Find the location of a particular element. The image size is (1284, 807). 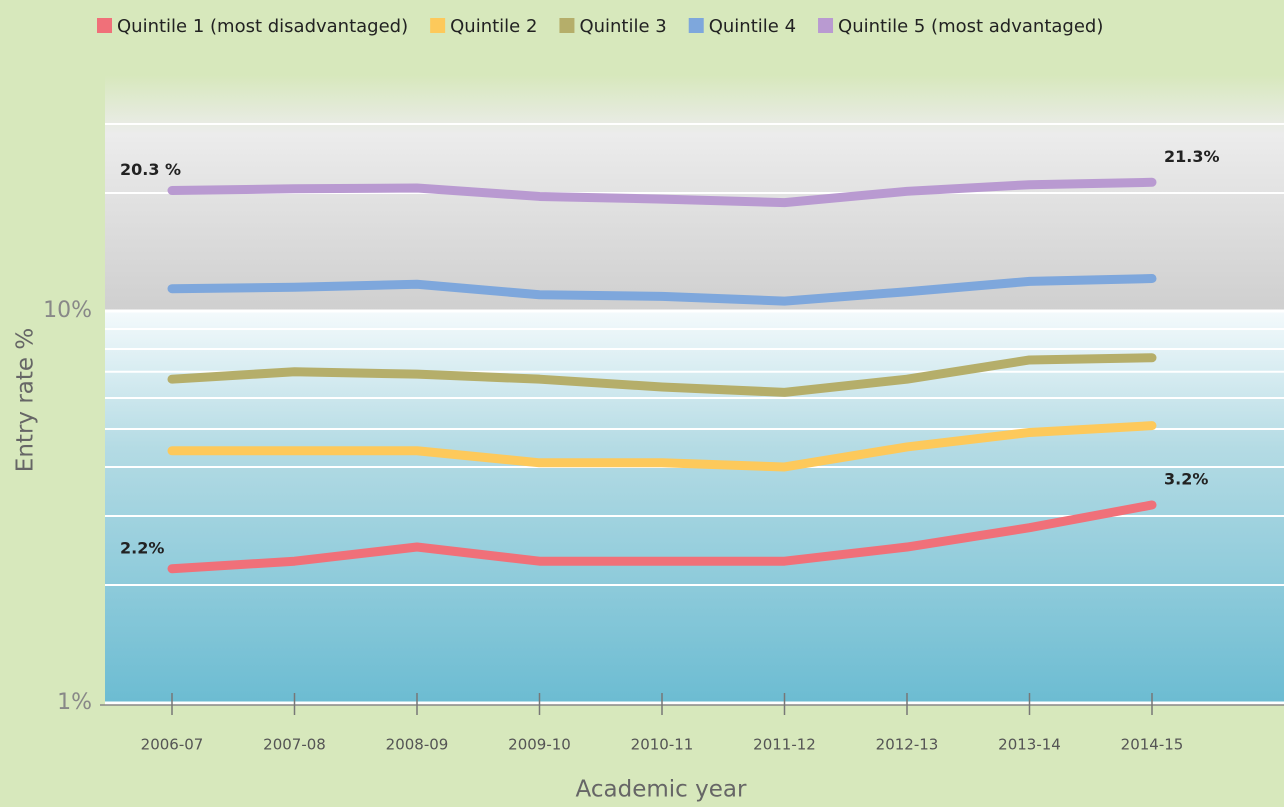

data-label: 21.3% is located at coordinates (1192, 156).